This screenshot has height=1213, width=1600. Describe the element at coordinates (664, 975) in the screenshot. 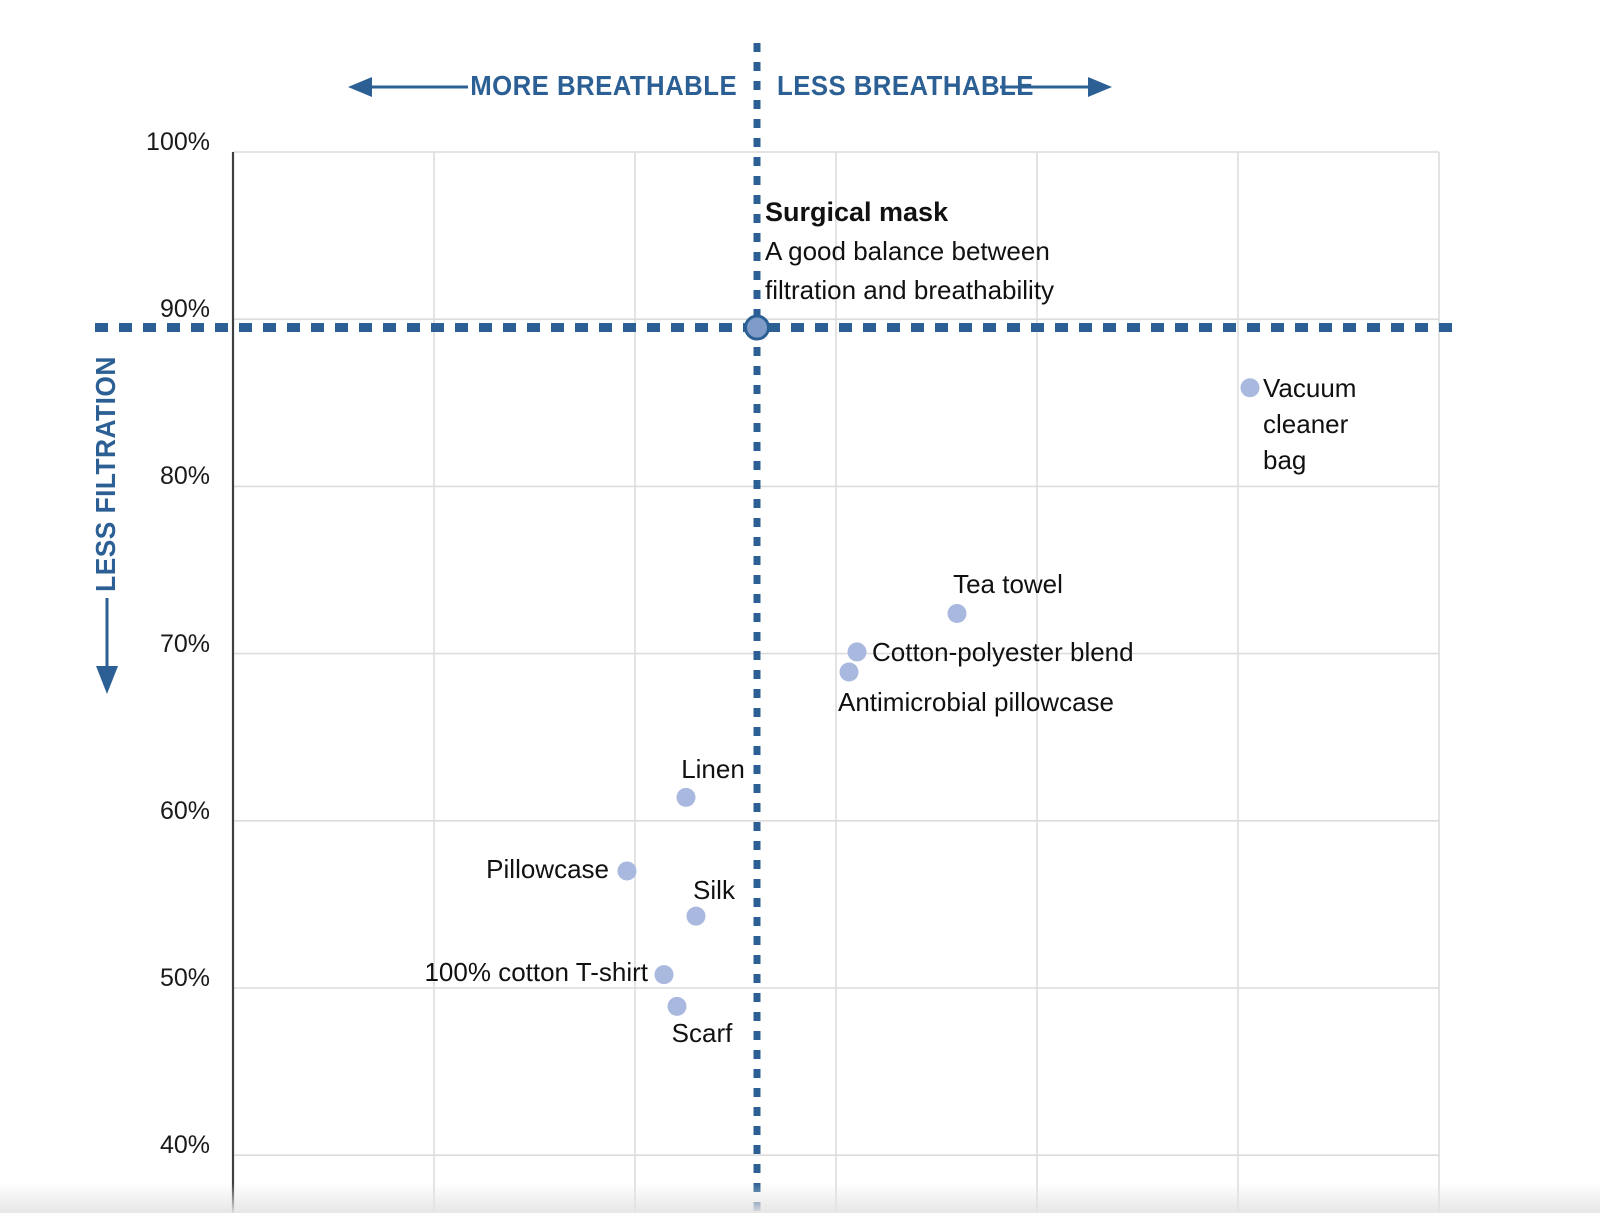

I see `data-point-cotton-t-shirt` at that location.